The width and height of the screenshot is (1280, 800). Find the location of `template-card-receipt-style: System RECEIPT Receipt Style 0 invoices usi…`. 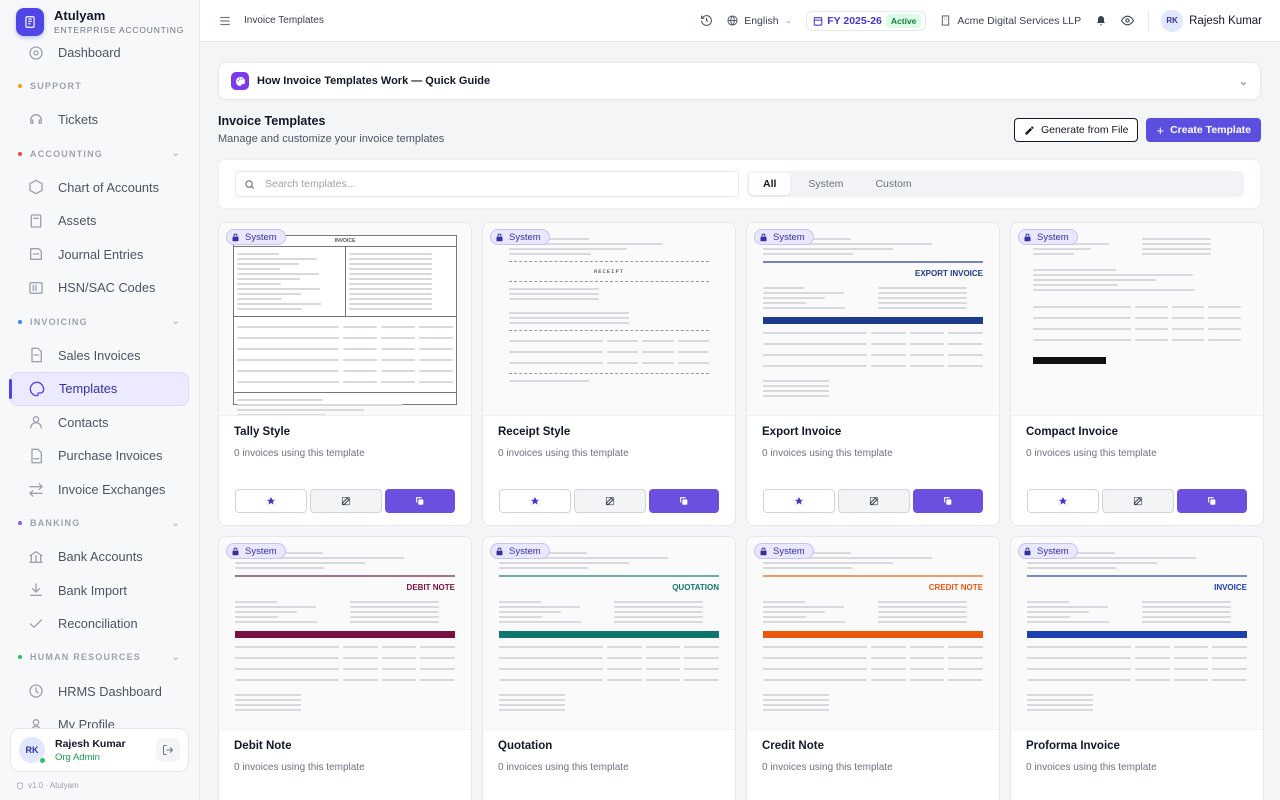

template-card-receipt-style: System RECEIPT Receipt Style 0 invoices usi… is located at coordinates (609, 374).